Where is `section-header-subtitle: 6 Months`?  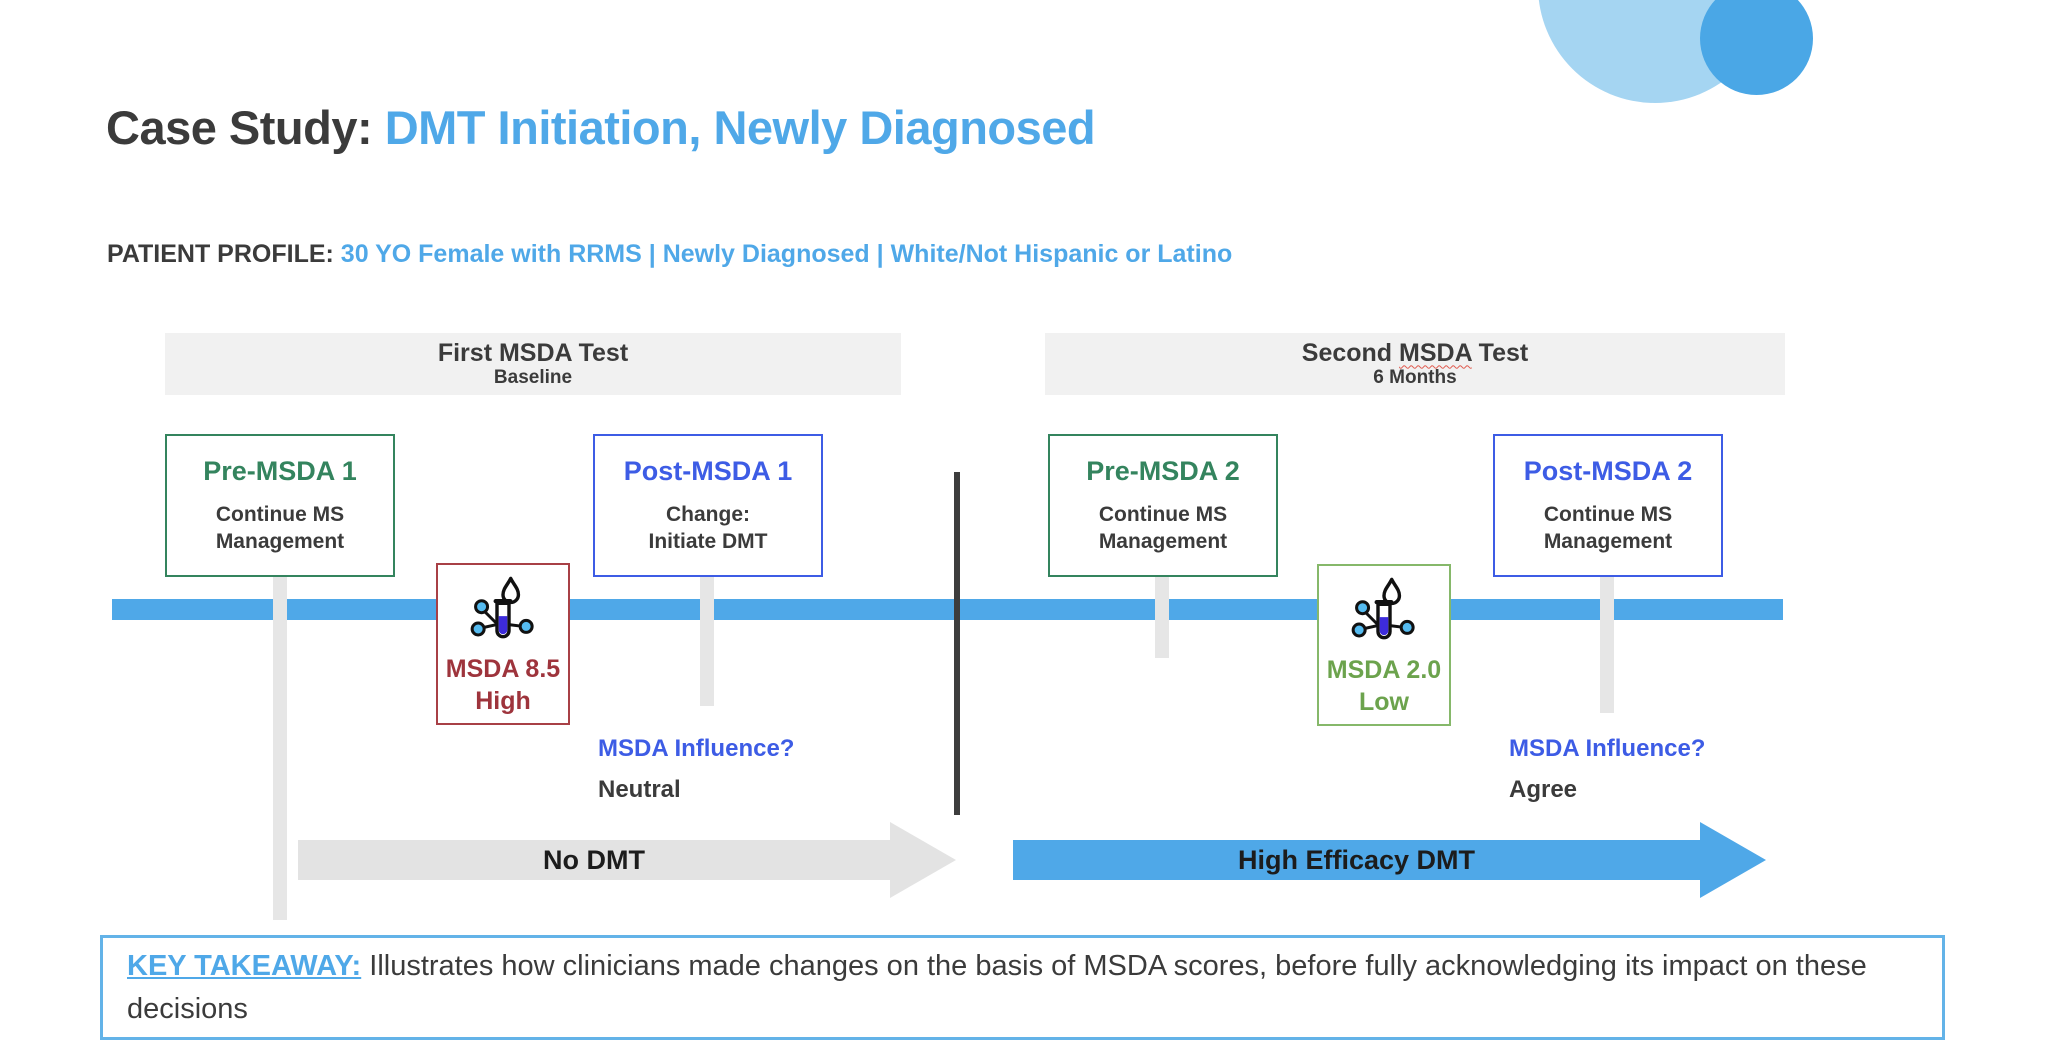
section-header-subtitle: 6 Months is located at coordinates (1415, 378).